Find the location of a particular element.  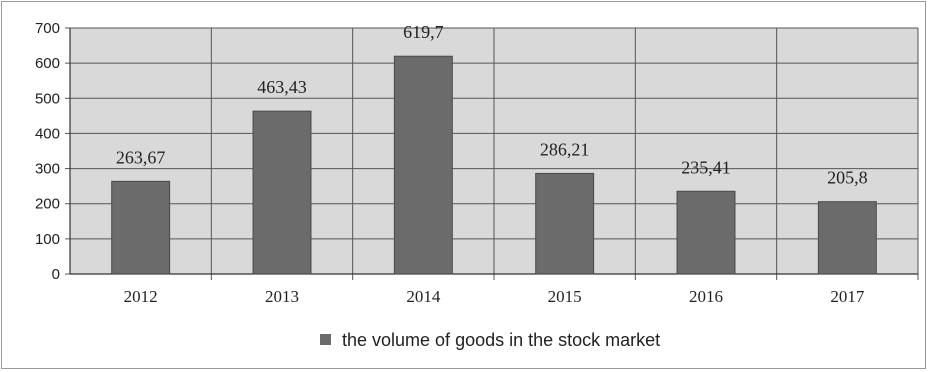

bar-2017 is located at coordinates (847, 238).